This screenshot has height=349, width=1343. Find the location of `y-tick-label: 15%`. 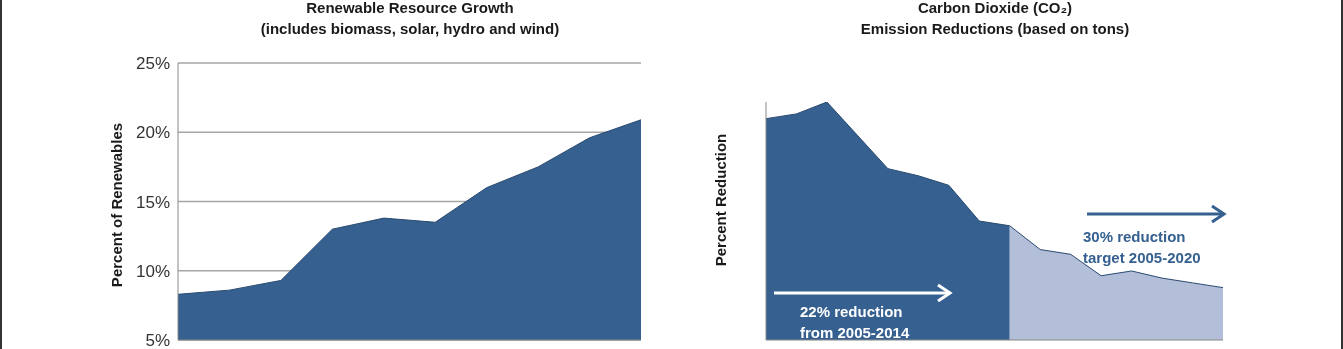

y-tick-label: 15% is located at coordinates (152, 202).